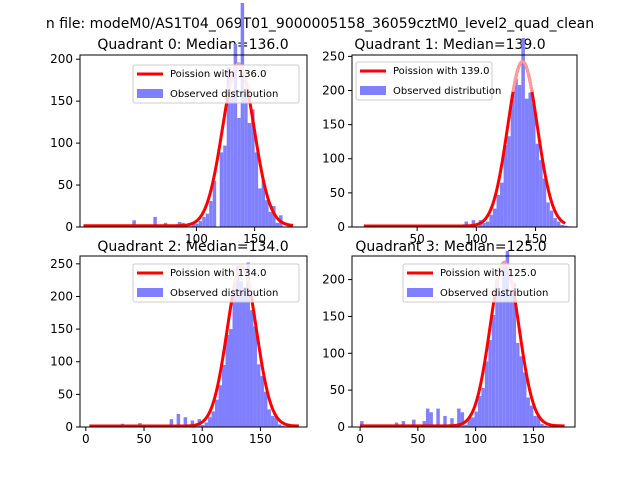 The width and height of the screenshot is (640, 484). I want to click on quadrant-2-xtick-label: 100, so click(202, 439).